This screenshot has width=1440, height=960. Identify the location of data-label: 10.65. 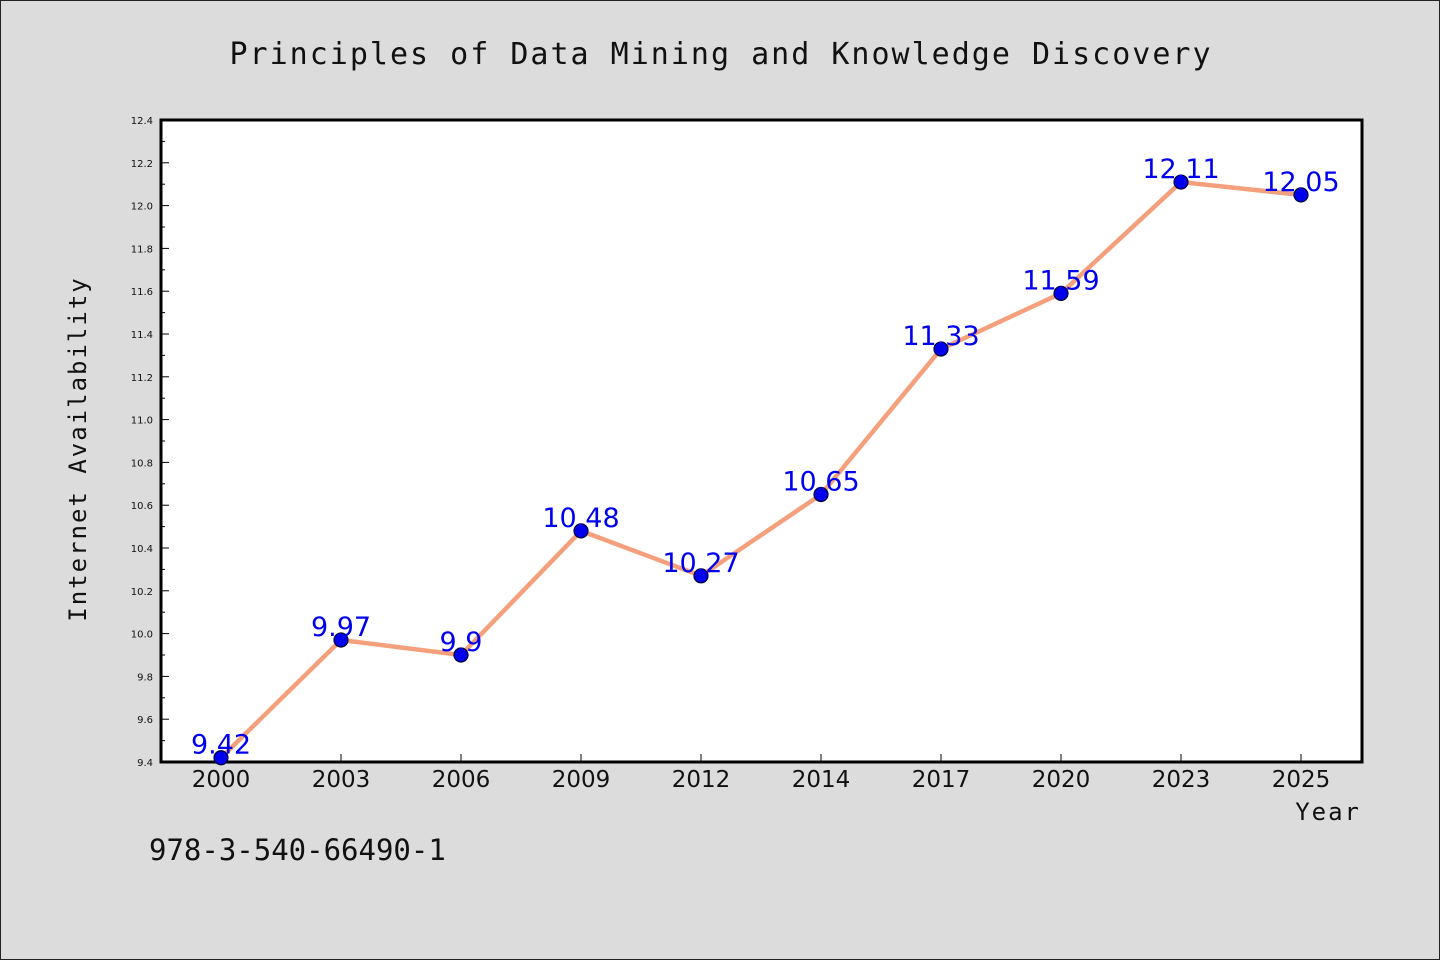
(820, 482).